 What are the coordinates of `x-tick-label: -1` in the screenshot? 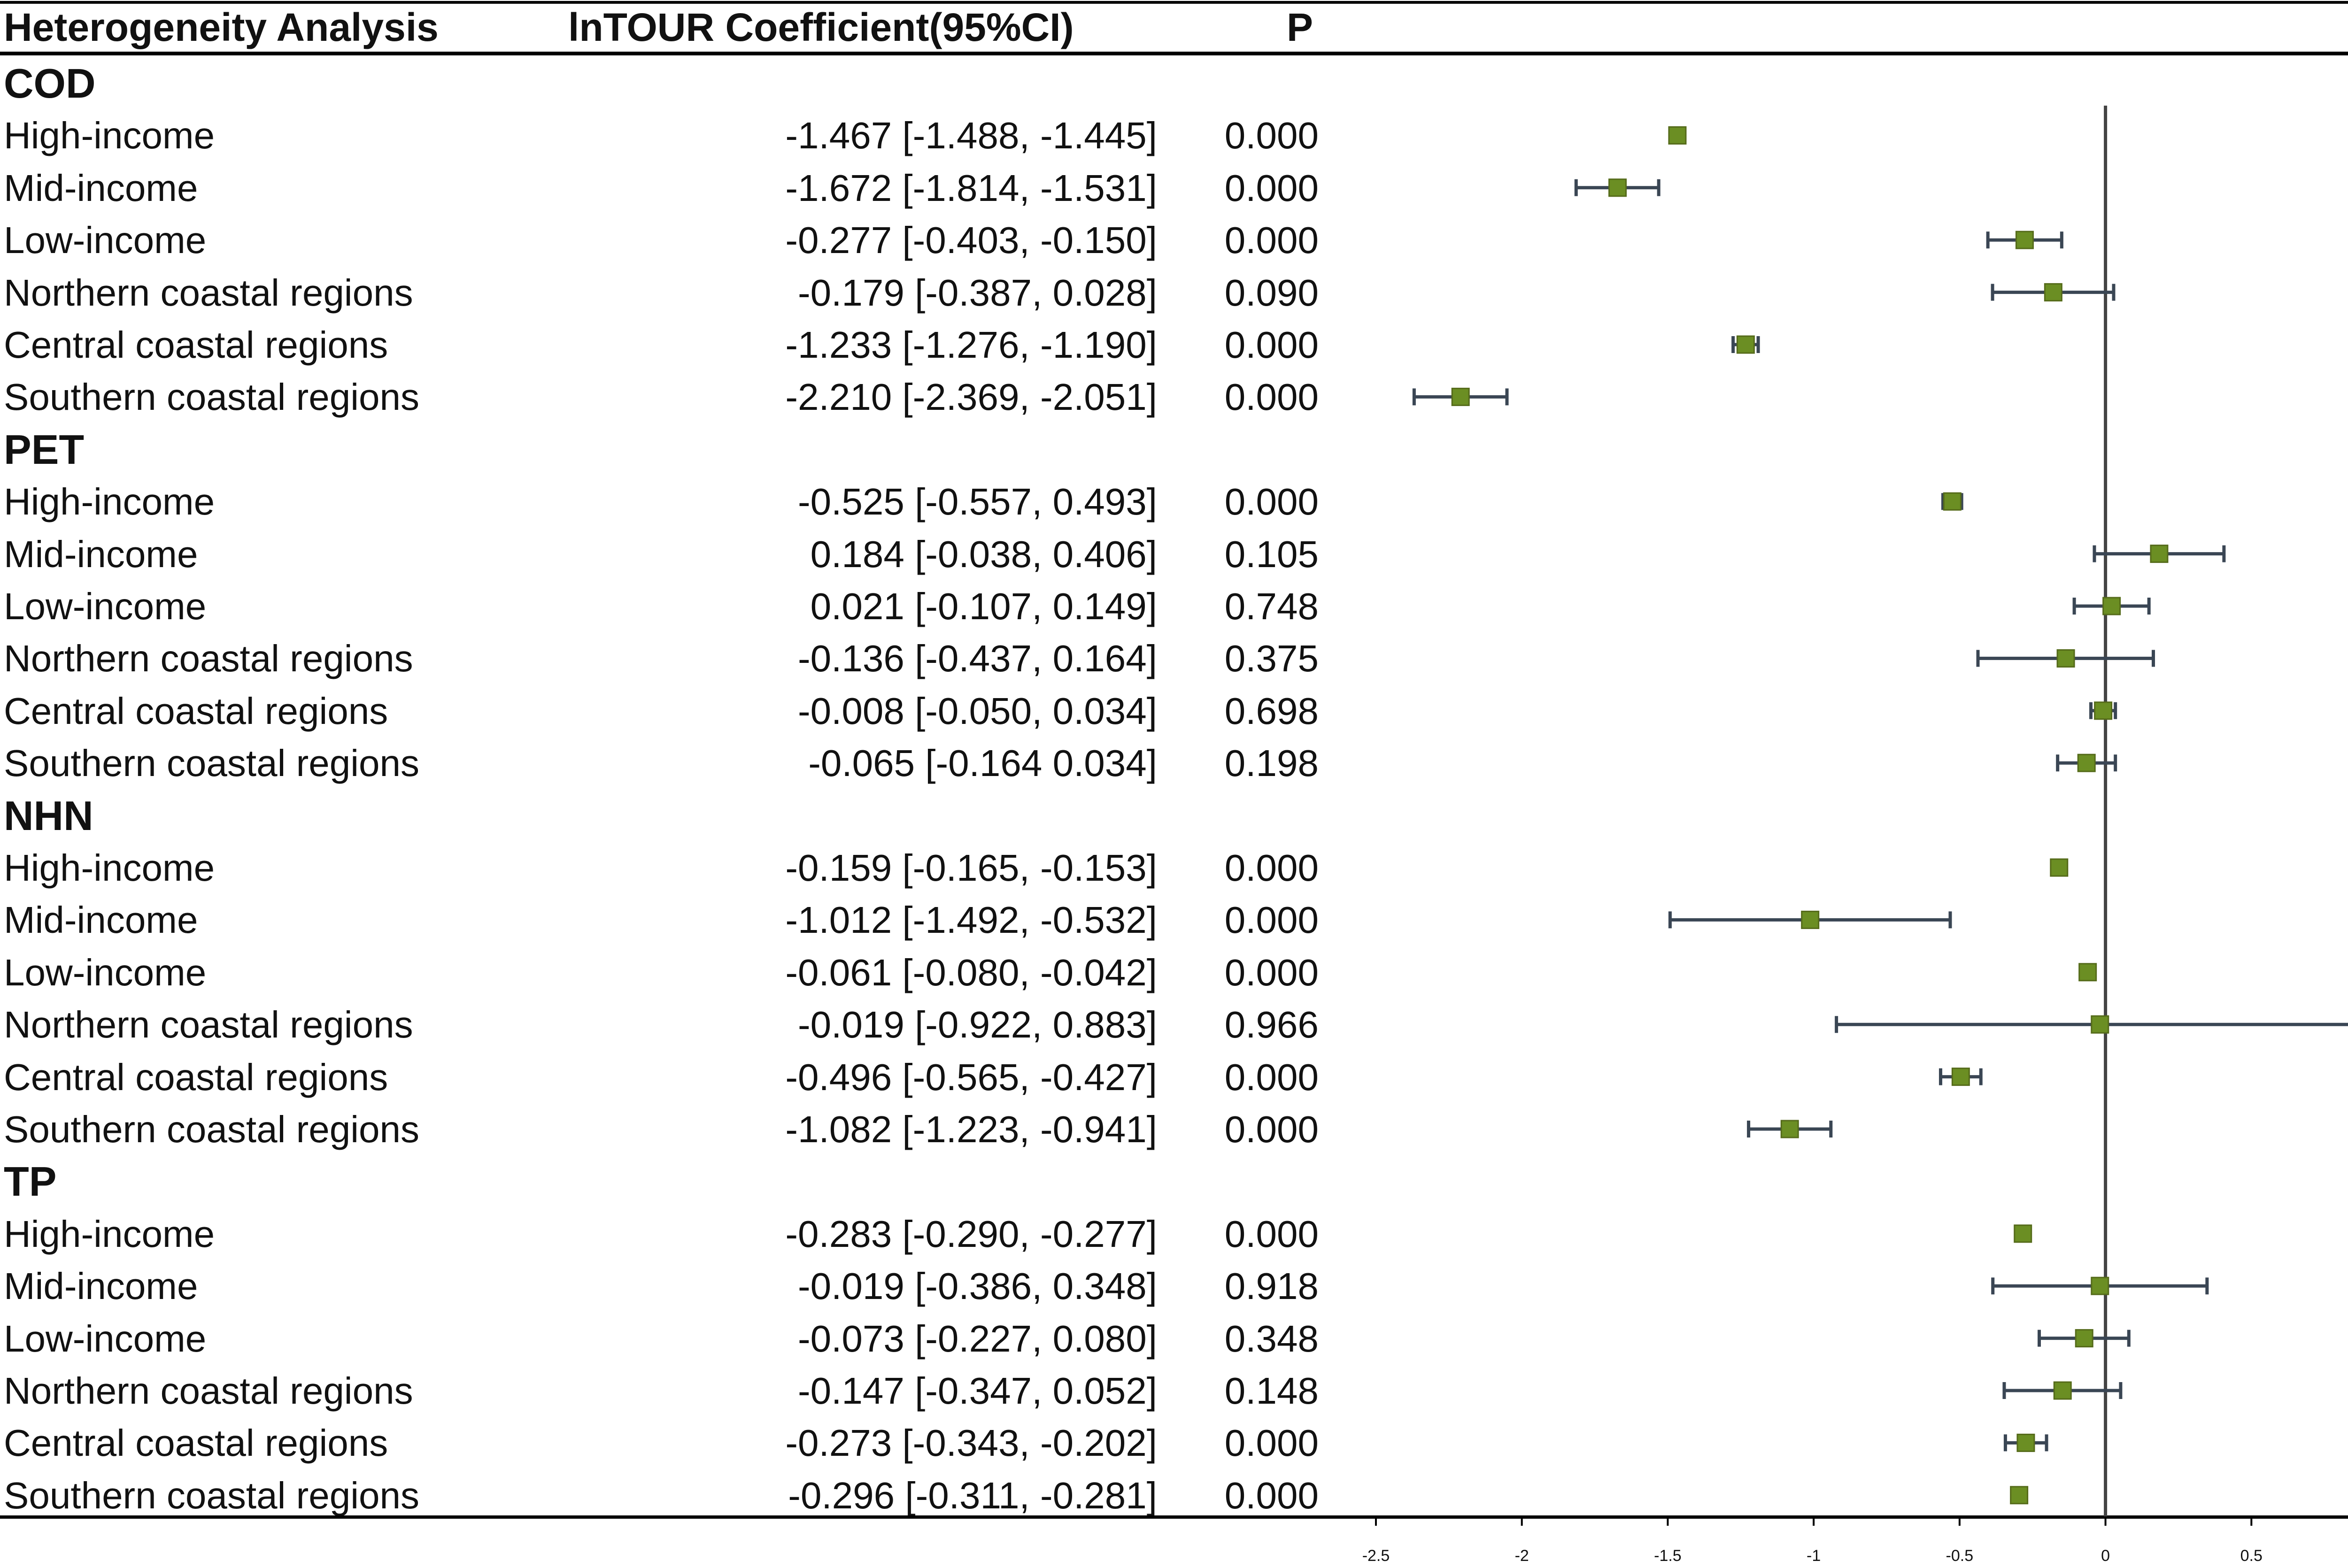 It's located at (1814, 1556).